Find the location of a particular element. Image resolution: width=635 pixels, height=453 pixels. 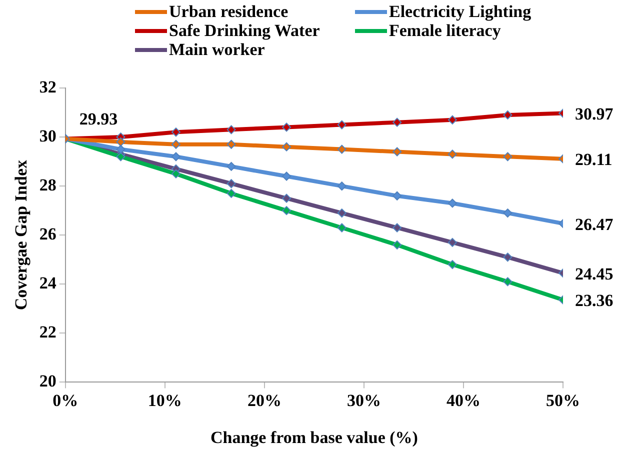

legend-label: Female literacy is located at coordinates (445, 30).